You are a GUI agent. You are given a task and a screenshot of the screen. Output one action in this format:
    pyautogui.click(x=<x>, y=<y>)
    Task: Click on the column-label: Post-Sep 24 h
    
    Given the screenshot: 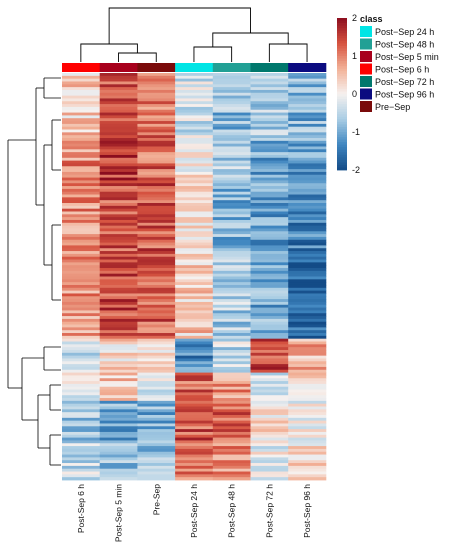 What is the action you would take?
    pyautogui.click(x=194, y=511)
    